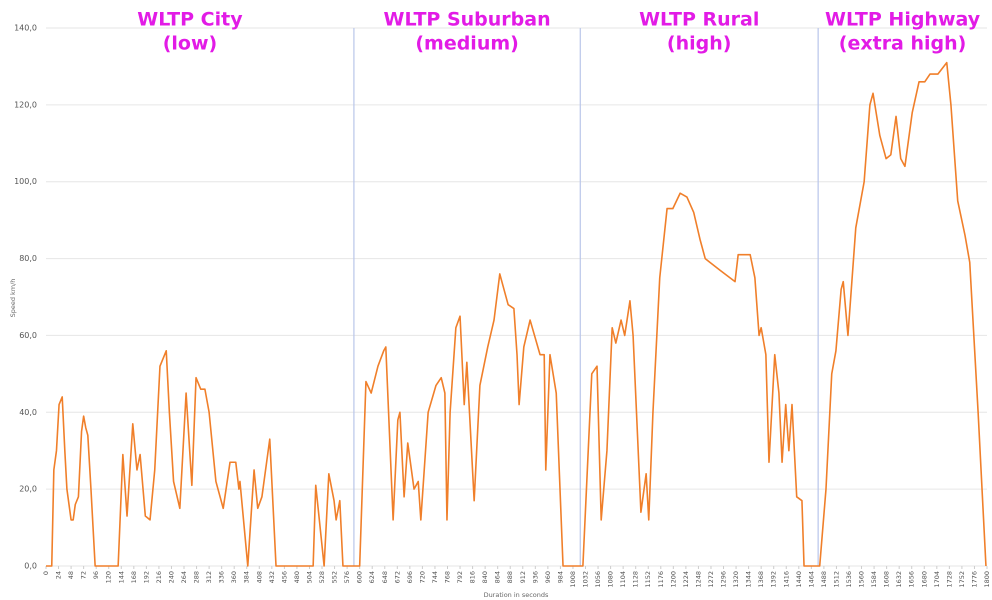 This screenshot has width=992, height=600. I want to click on x-tick-label: 0, so click(46, 573).